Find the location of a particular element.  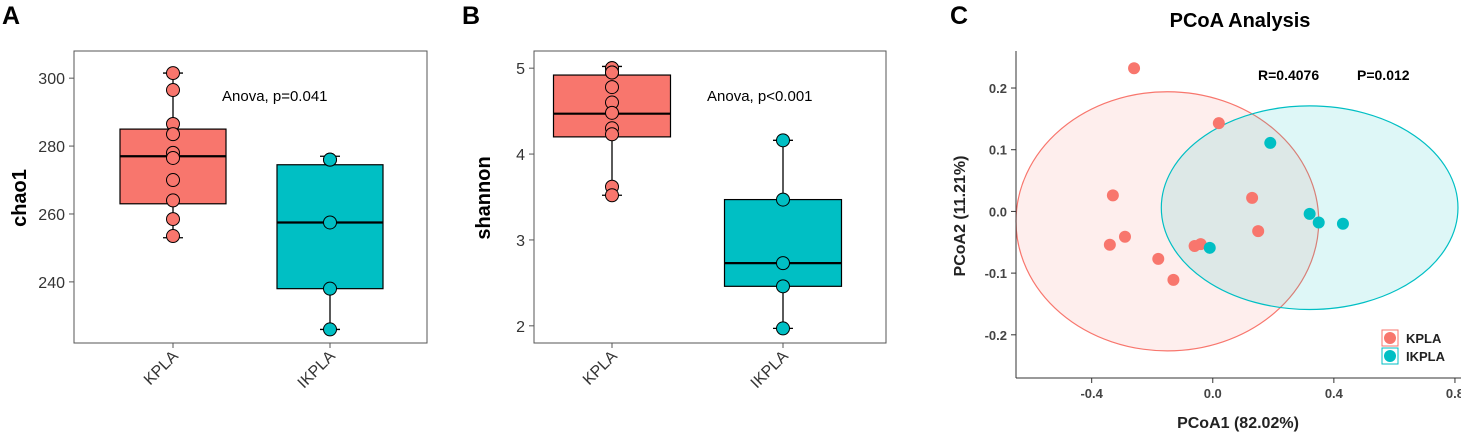

panel-letter: B is located at coordinates (471, 16).